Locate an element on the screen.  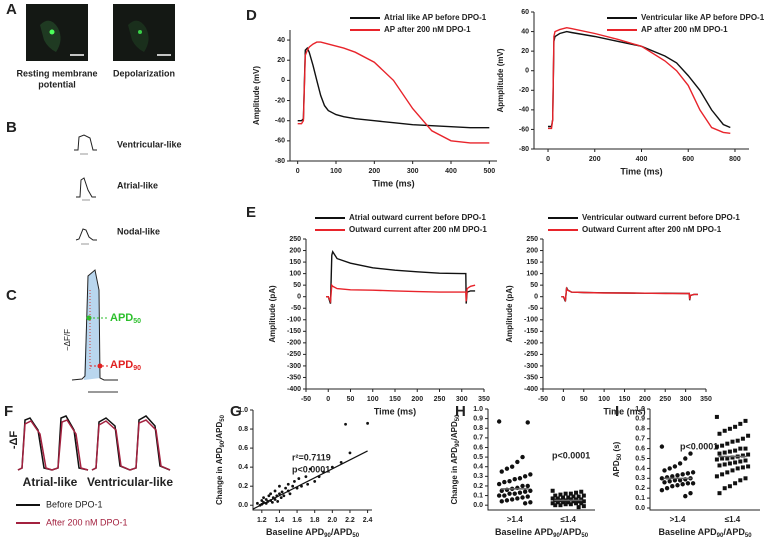
signal-label: −ΔF/F is located at coordinates (67, 340).